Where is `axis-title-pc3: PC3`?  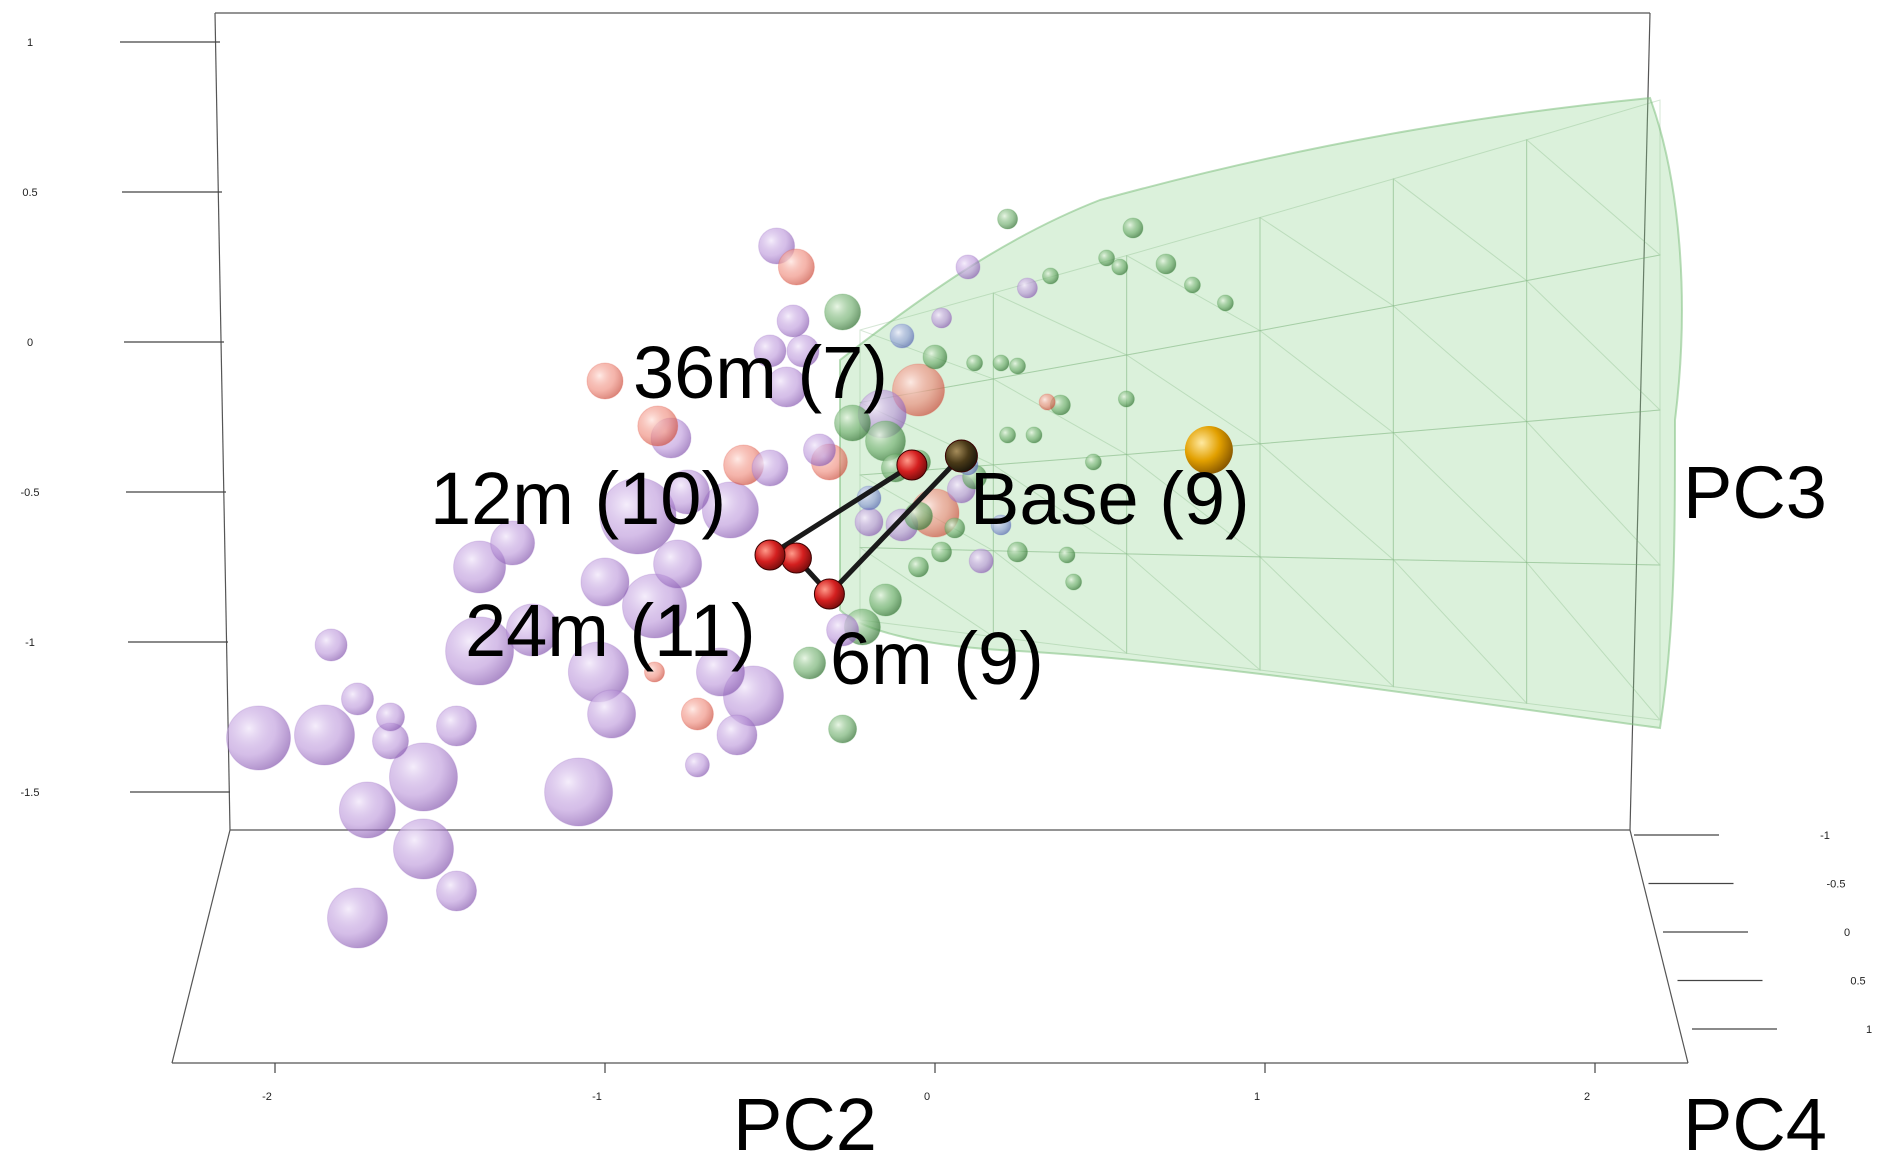
axis-title-pc3: PC3 is located at coordinates (1755, 492).